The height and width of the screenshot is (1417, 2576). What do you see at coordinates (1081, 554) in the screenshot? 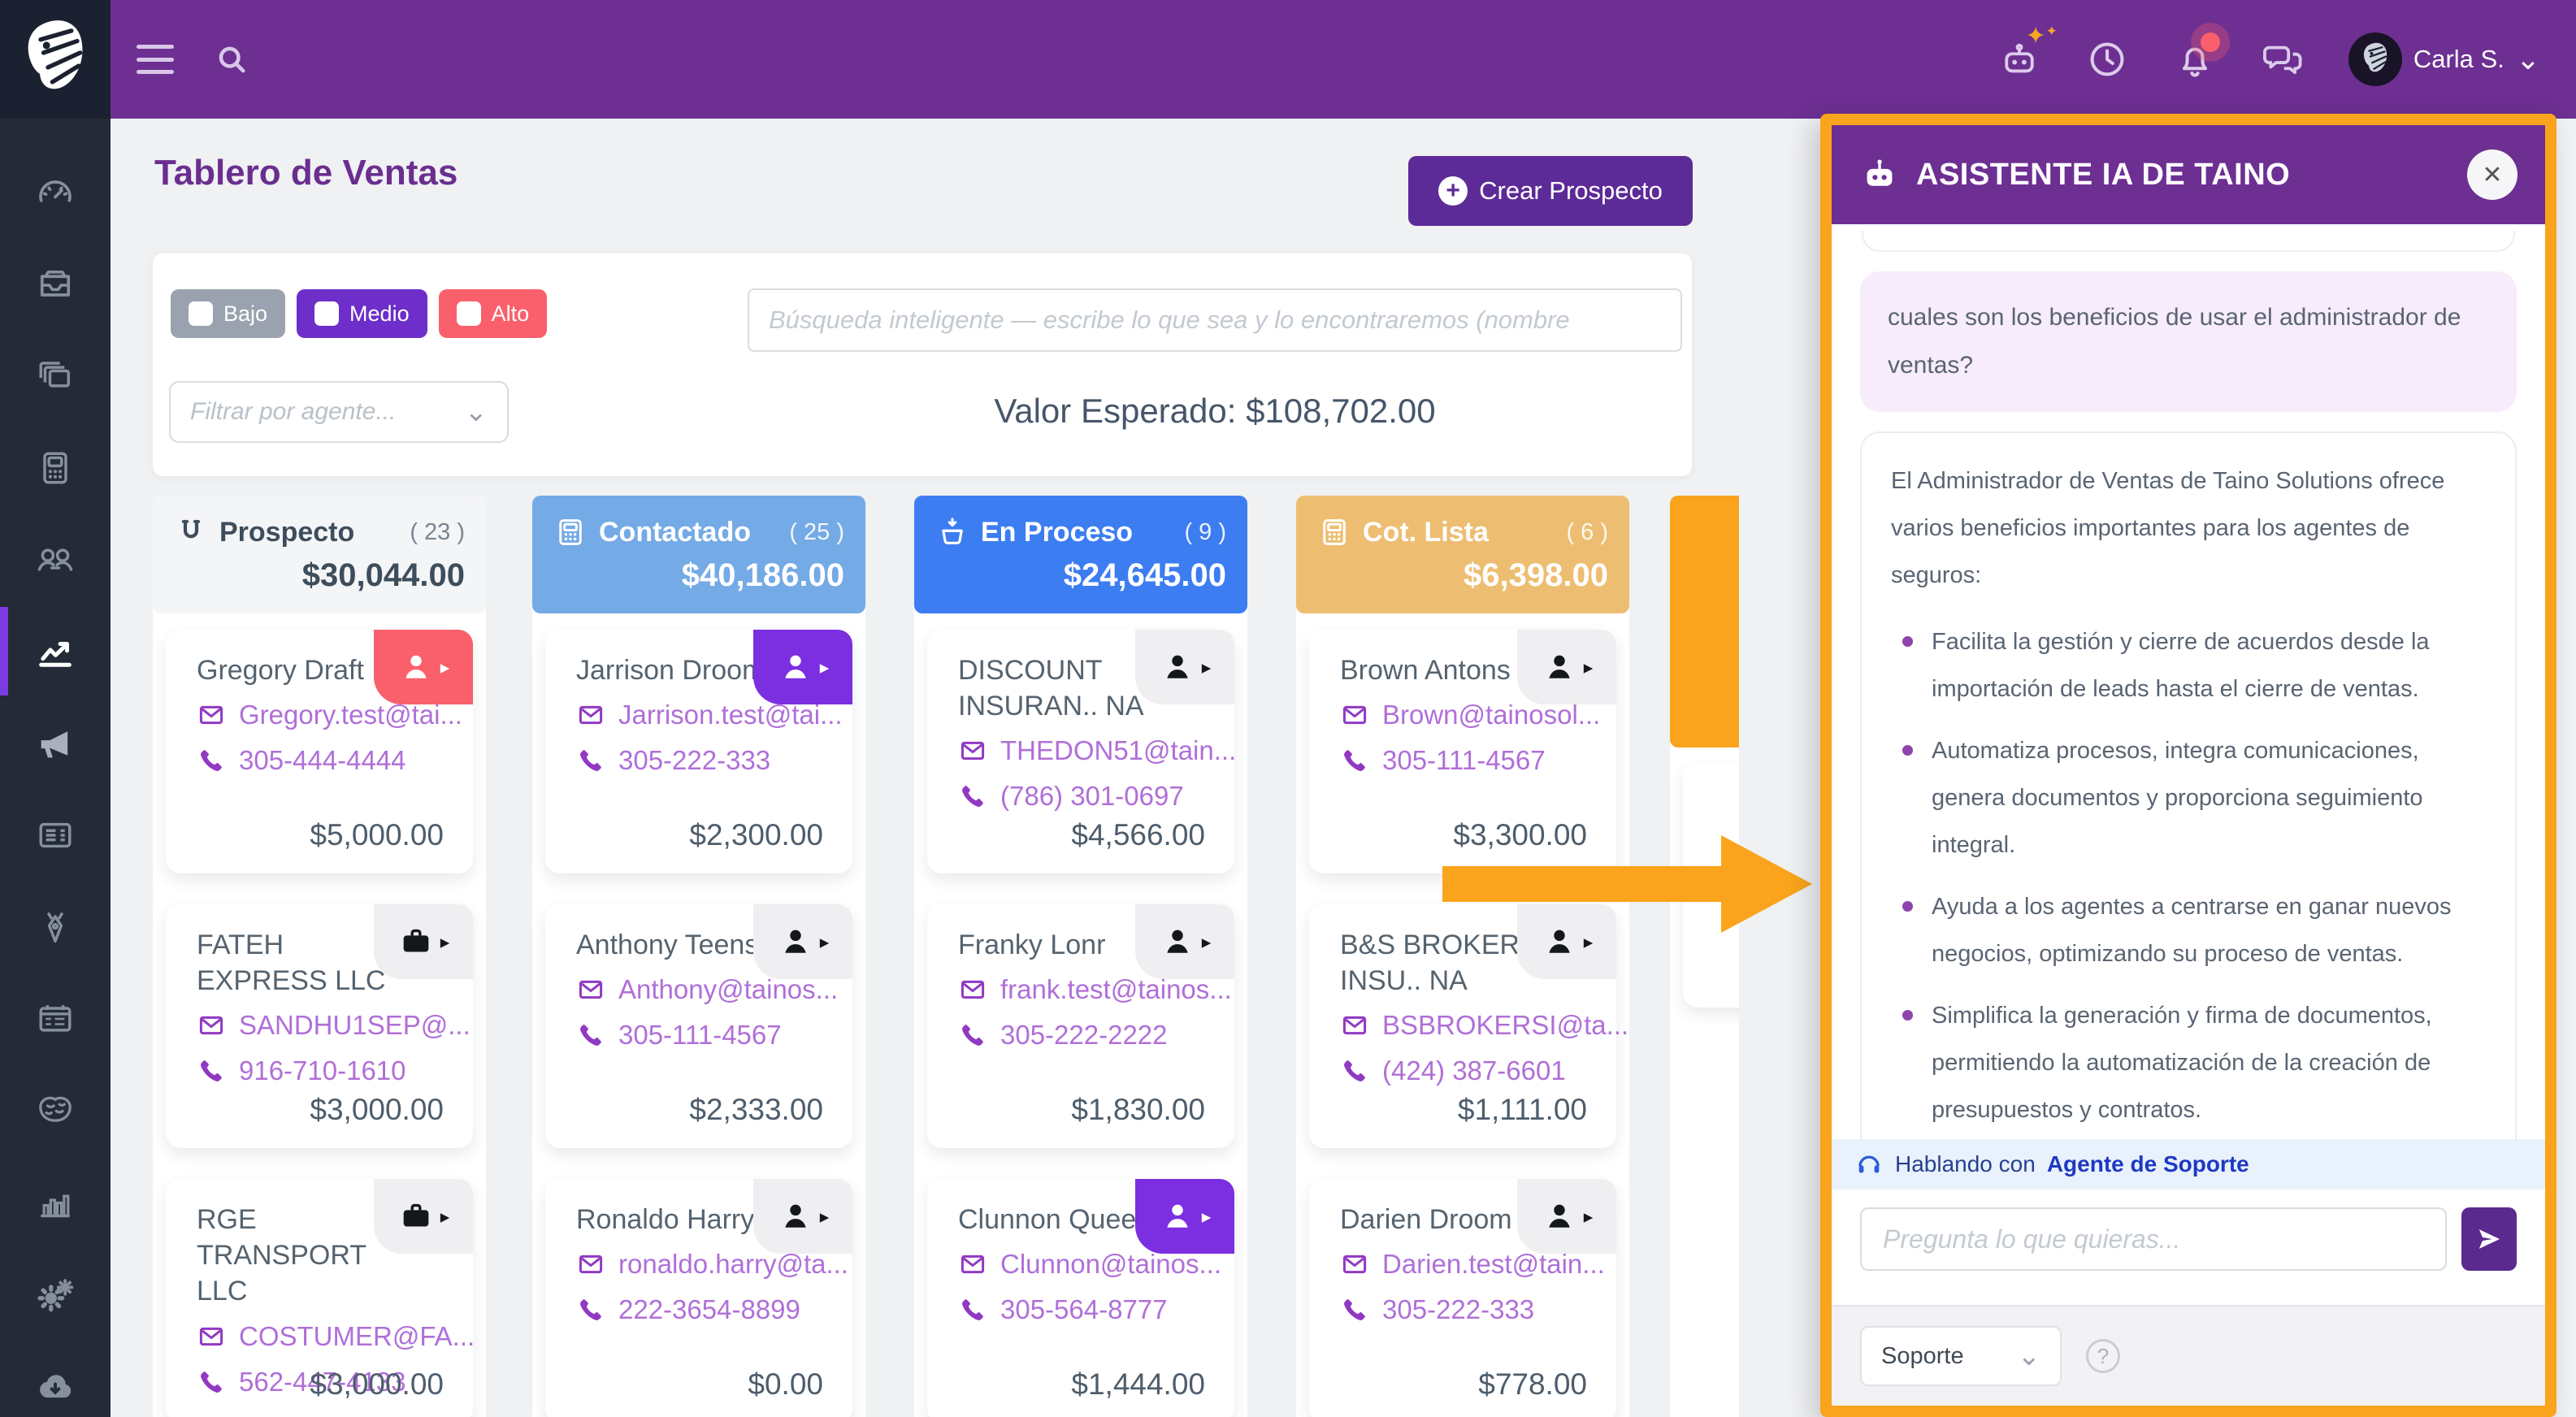
I see `column-header-en-proceso: En Proceso ( 9 ) $24,645.00` at bounding box center [1081, 554].